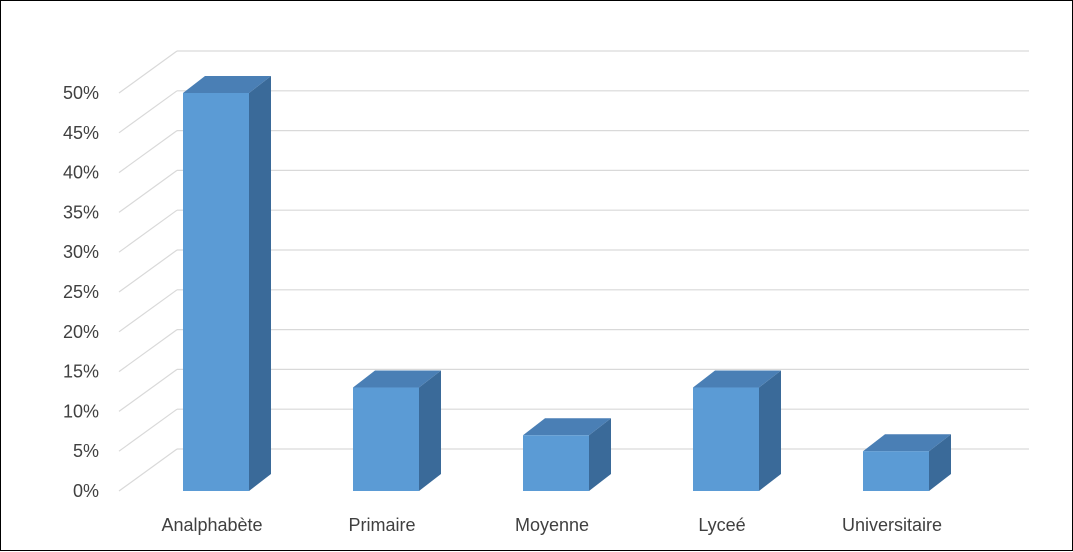  I want to click on x-tick-label: Moyenne, so click(552, 525).